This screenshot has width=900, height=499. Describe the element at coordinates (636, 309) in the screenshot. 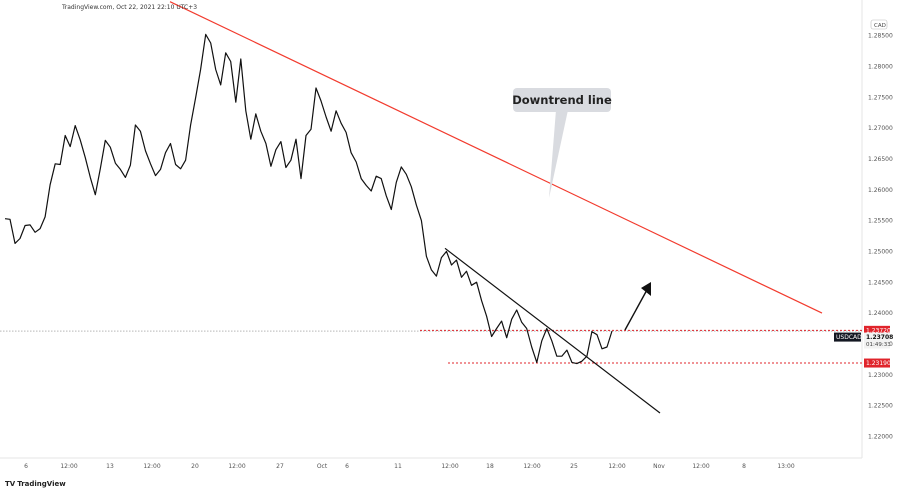

I see `arrow-shaft` at that location.